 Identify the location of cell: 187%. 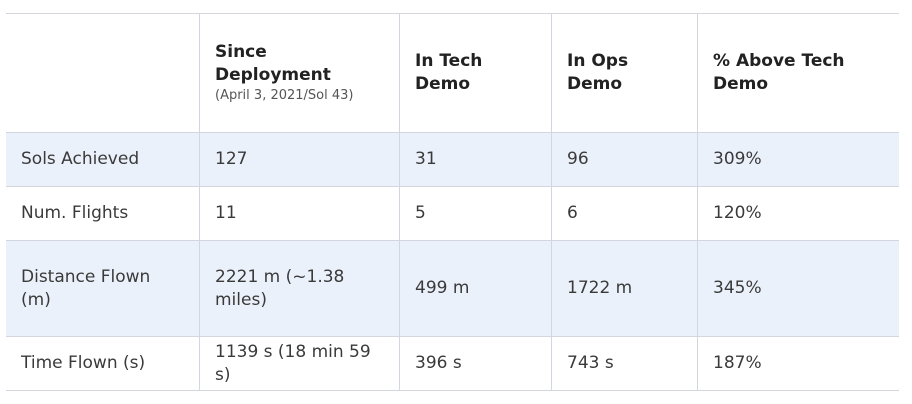
(798, 363).